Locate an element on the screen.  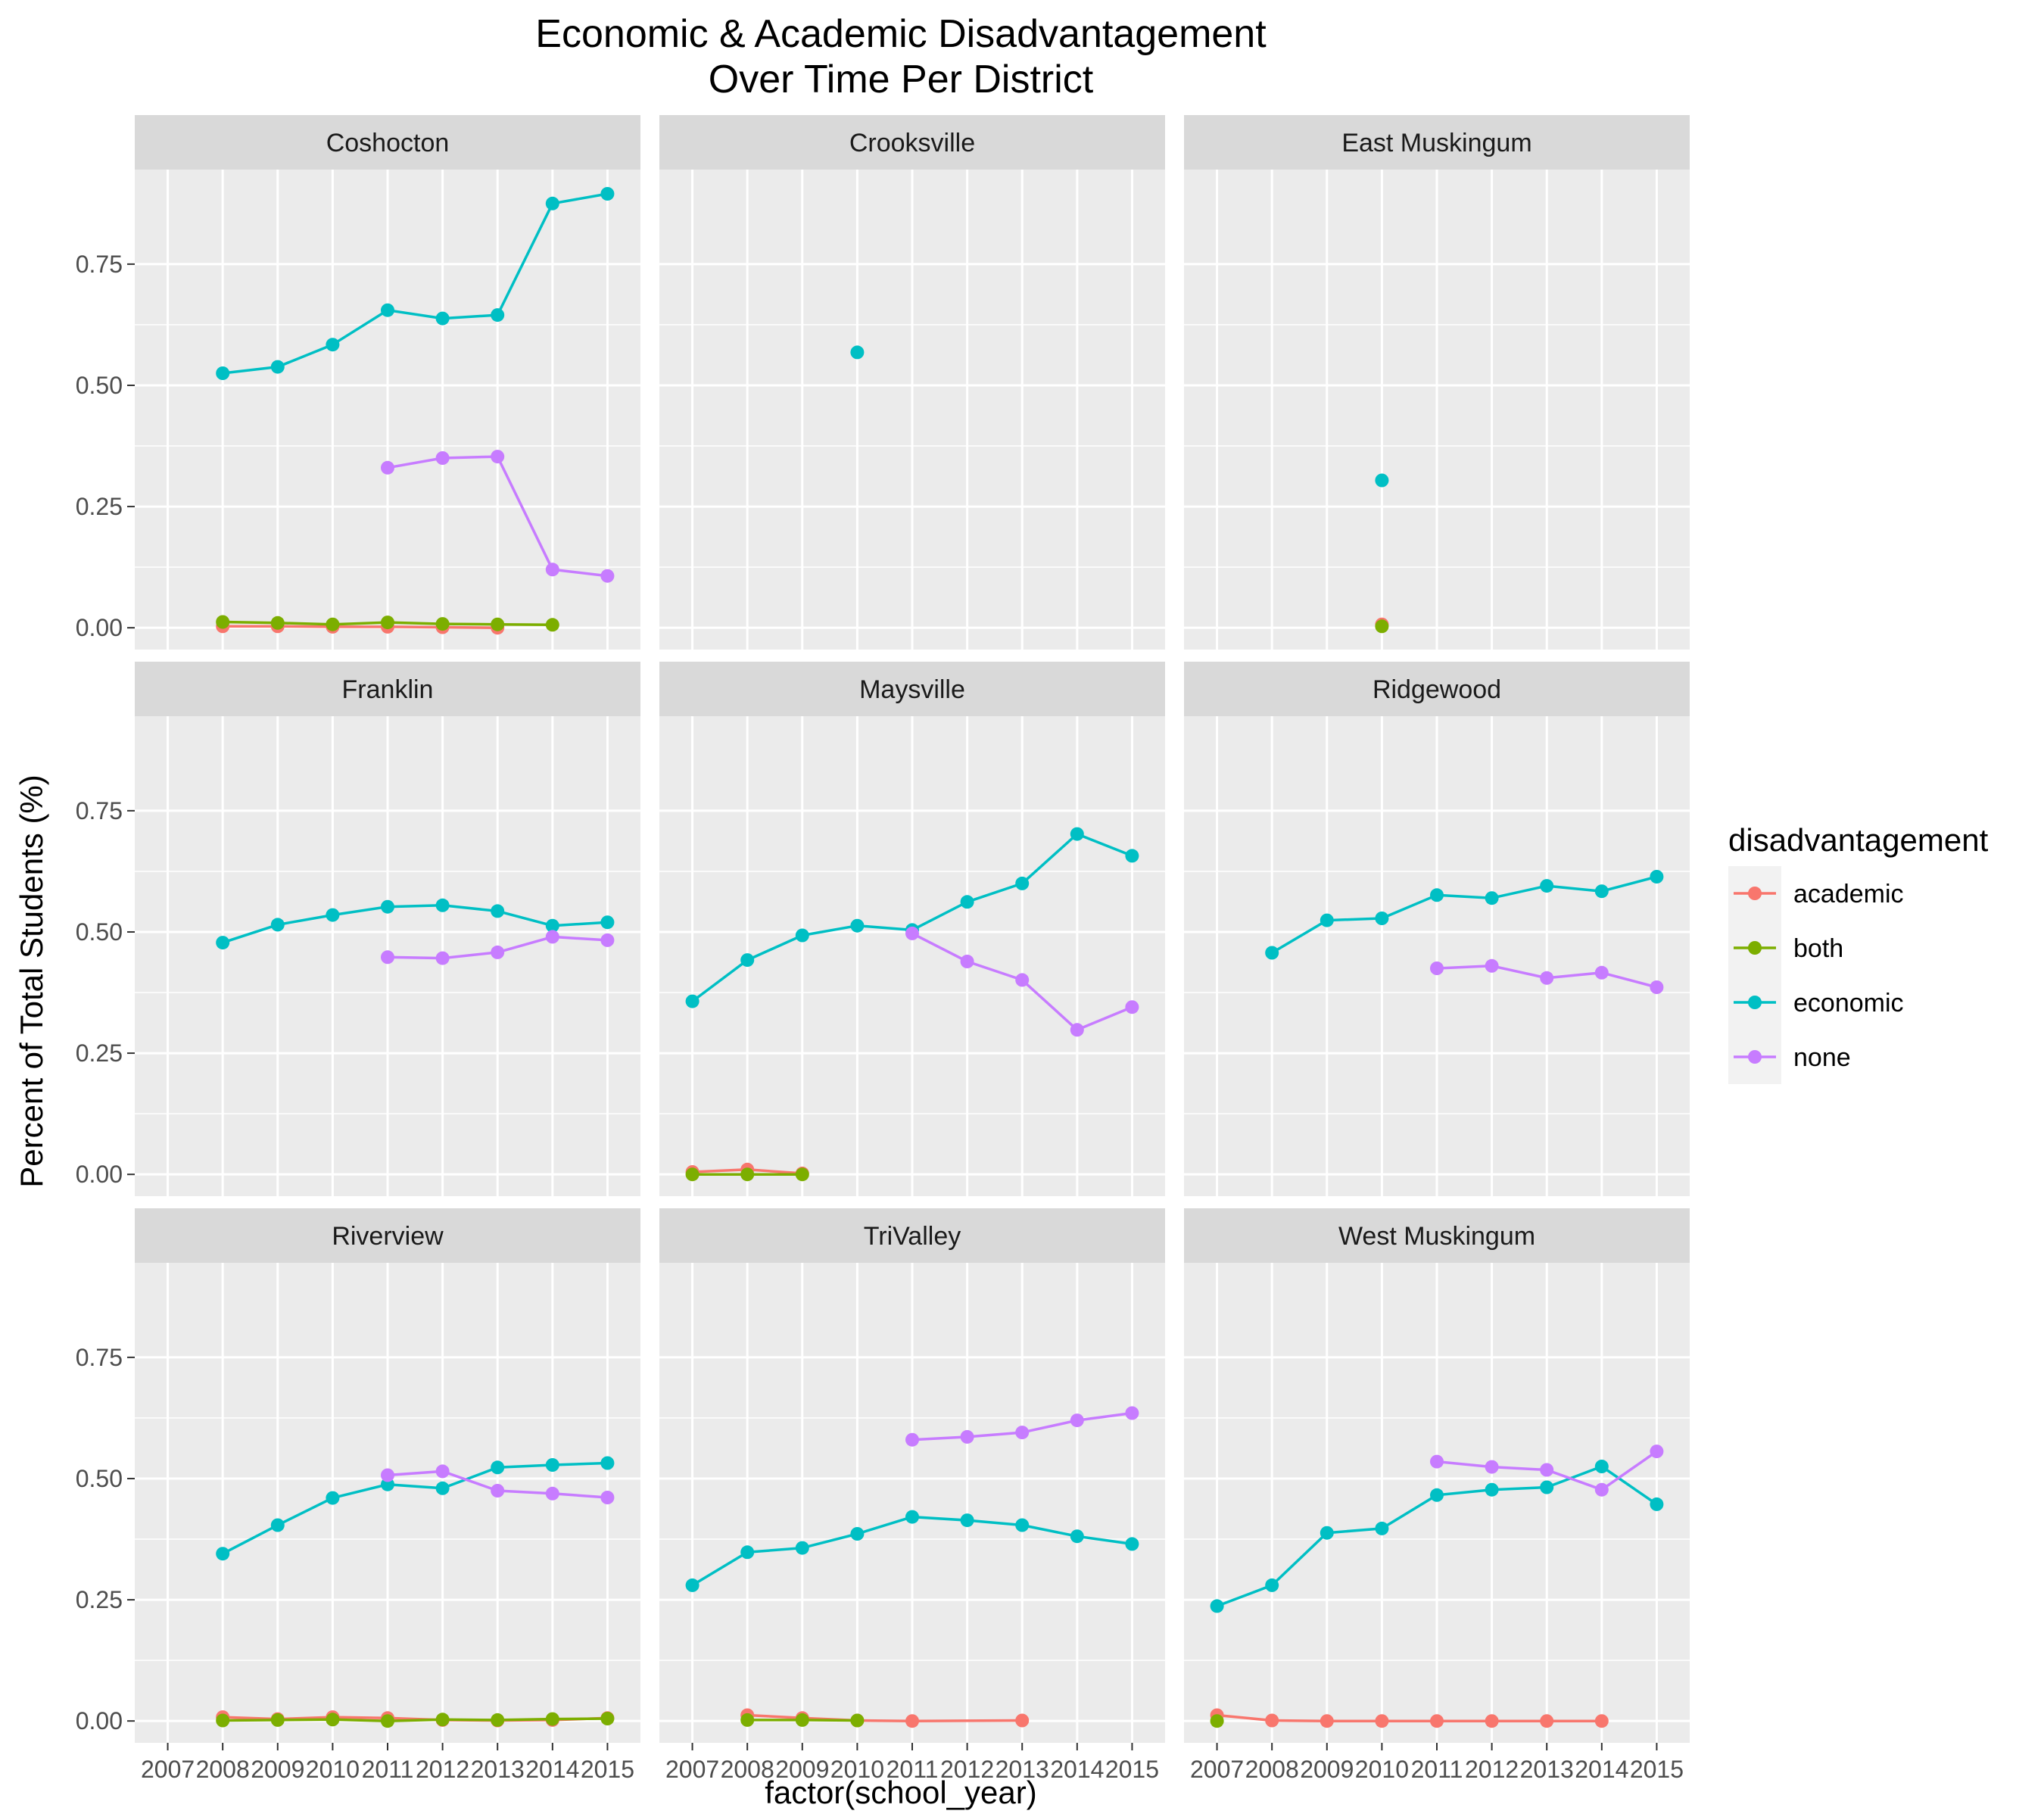
data-point-both-2013 is located at coordinates (498, 1720).